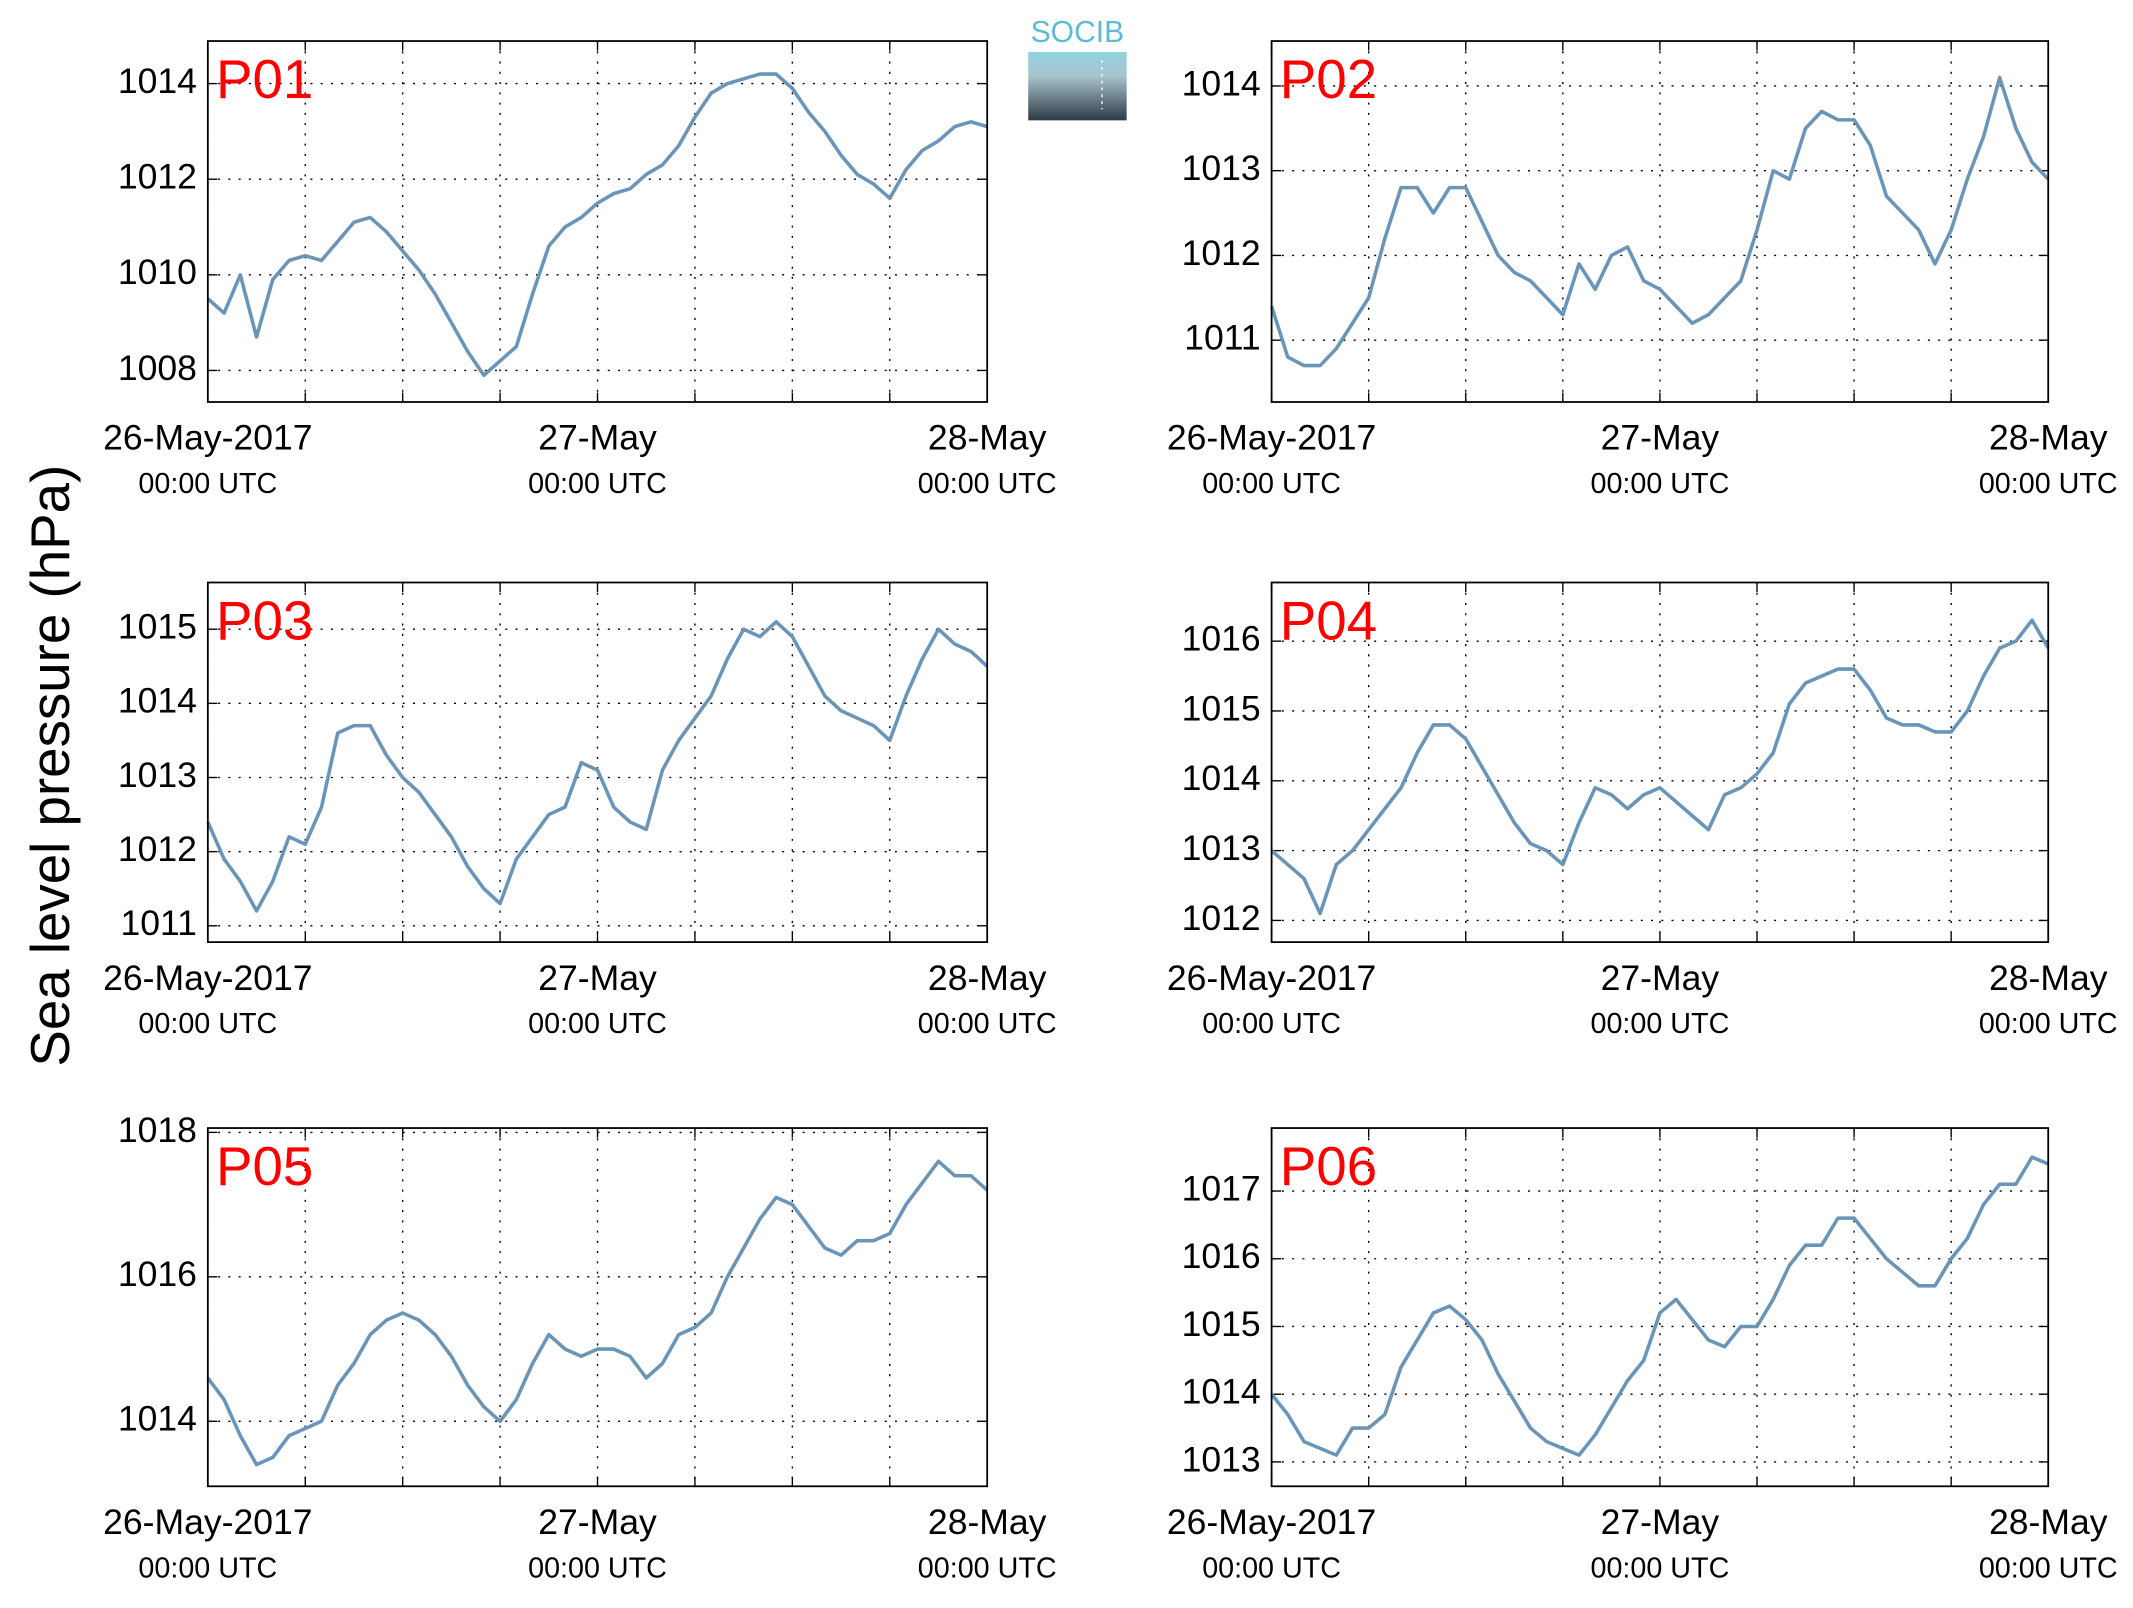 The width and height of the screenshot is (2133, 1608). I want to click on y-axis-label: Sea level pressure (hPa), so click(50, 766).